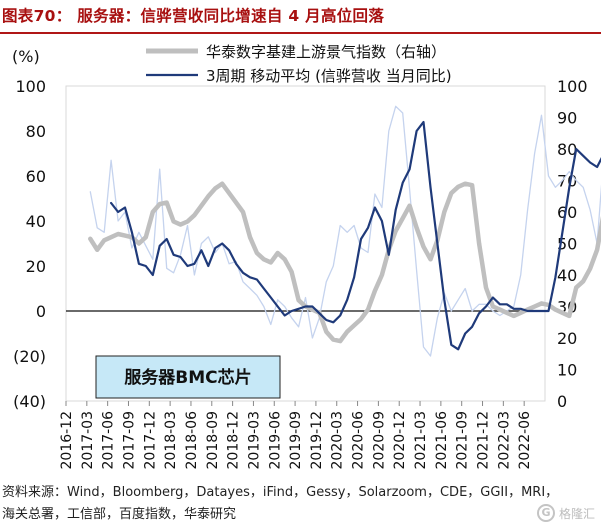 The width and height of the screenshot is (601, 528). I want to click on x-axis-tick-label: 2016-12, so click(67, 440).